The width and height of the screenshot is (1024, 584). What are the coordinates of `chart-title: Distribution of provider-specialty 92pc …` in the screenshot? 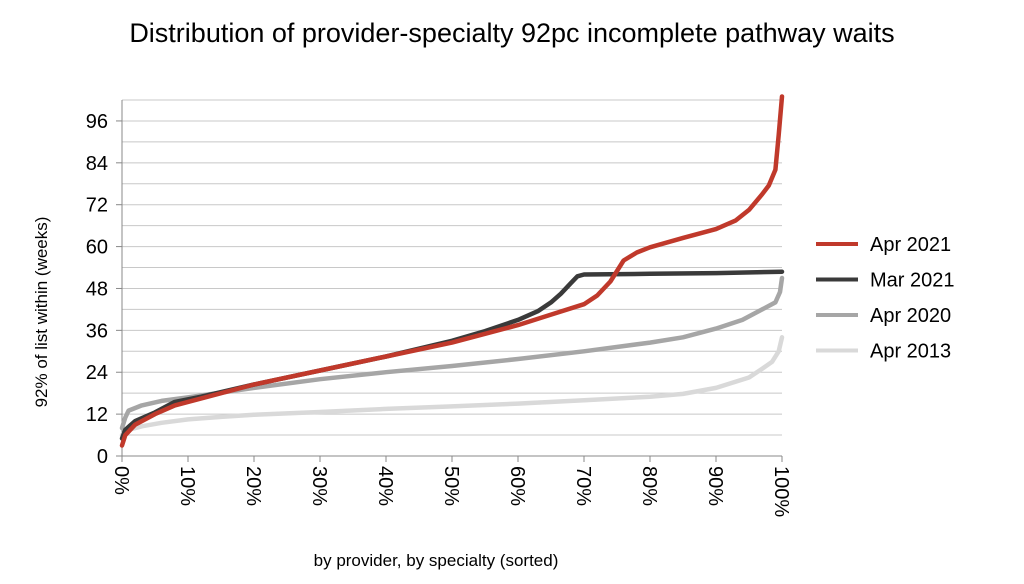 It's located at (512, 33).